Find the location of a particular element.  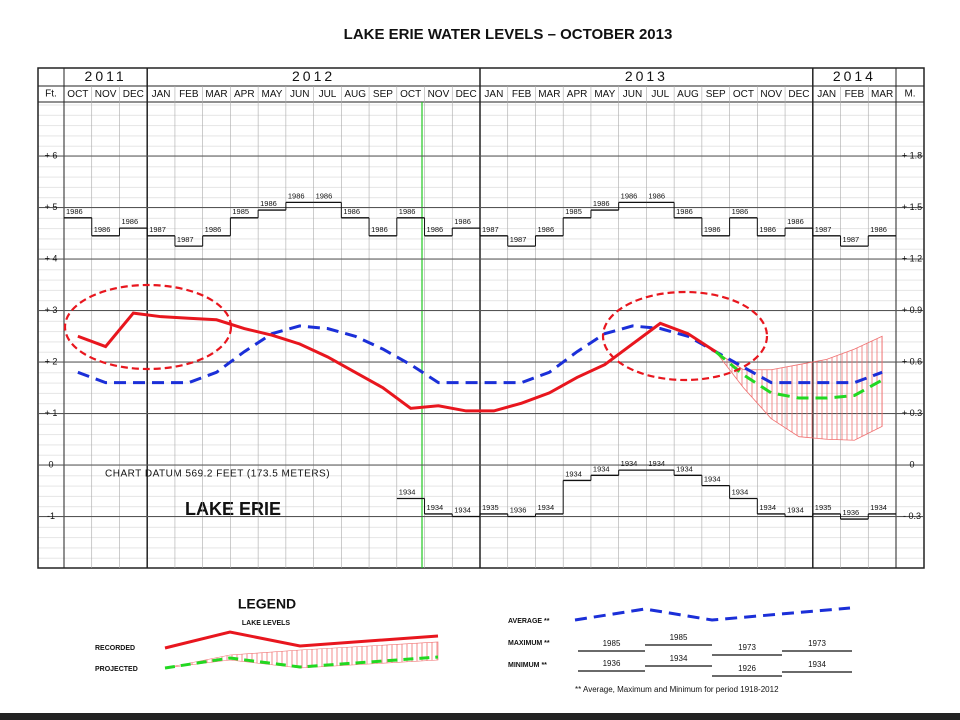

y-axis-label: Ft. is located at coordinates (51, 94).